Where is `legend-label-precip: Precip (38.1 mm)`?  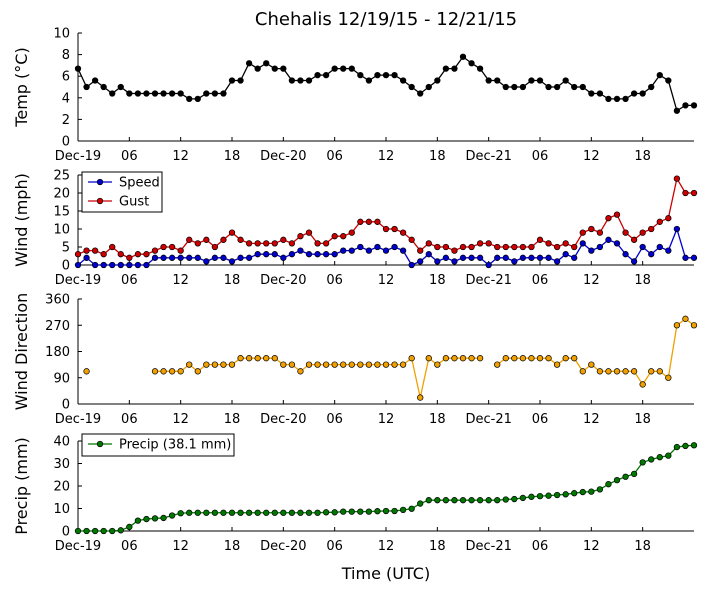 legend-label-precip: Precip (38.1 mm) is located at coordinates (175, 445).